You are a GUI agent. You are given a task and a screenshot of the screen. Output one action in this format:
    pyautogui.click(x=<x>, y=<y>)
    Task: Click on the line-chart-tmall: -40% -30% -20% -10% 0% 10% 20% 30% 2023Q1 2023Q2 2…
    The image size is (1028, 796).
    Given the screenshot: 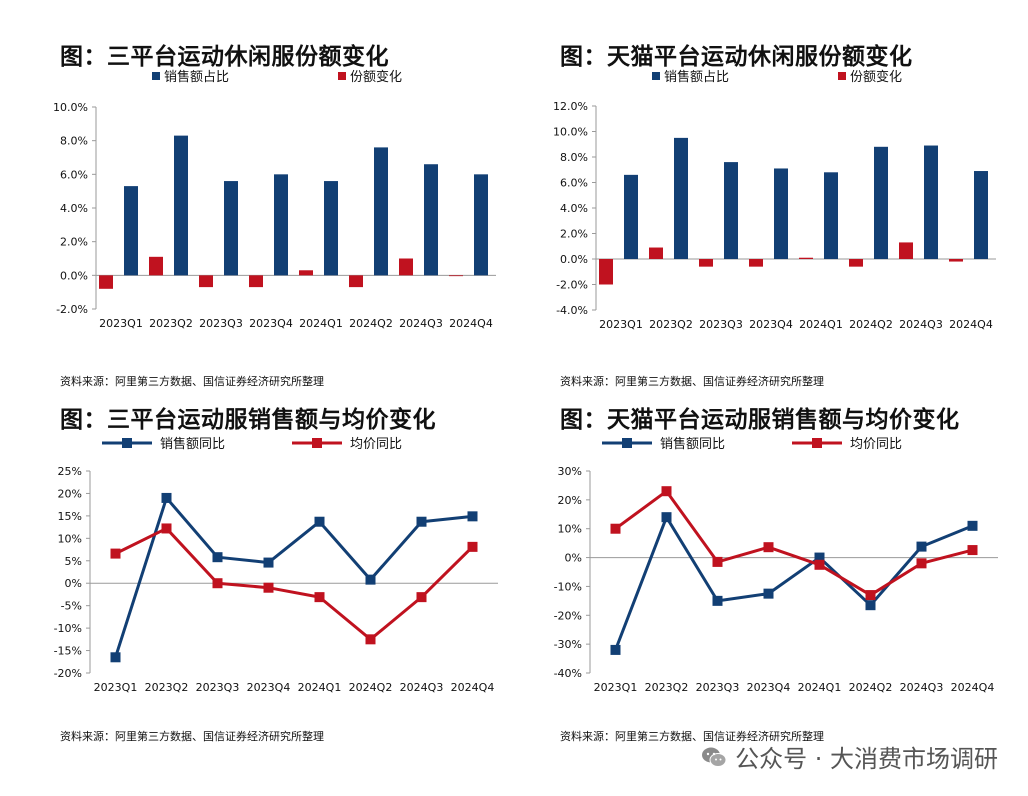 What is the action you would take?
    pyautogui.click(x=776, y=565)
    